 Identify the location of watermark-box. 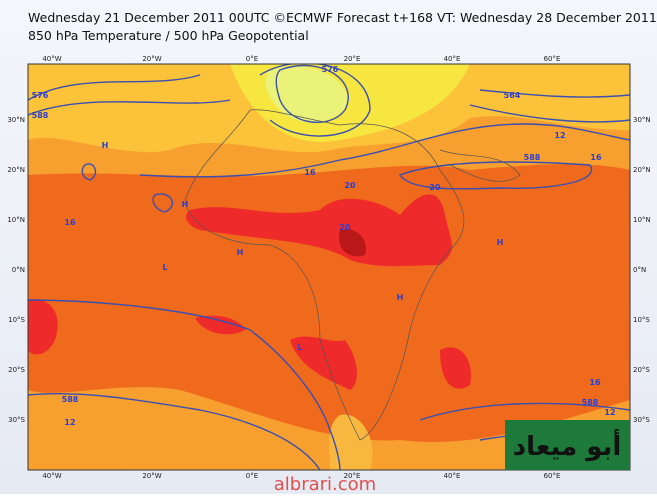
(567, 445).